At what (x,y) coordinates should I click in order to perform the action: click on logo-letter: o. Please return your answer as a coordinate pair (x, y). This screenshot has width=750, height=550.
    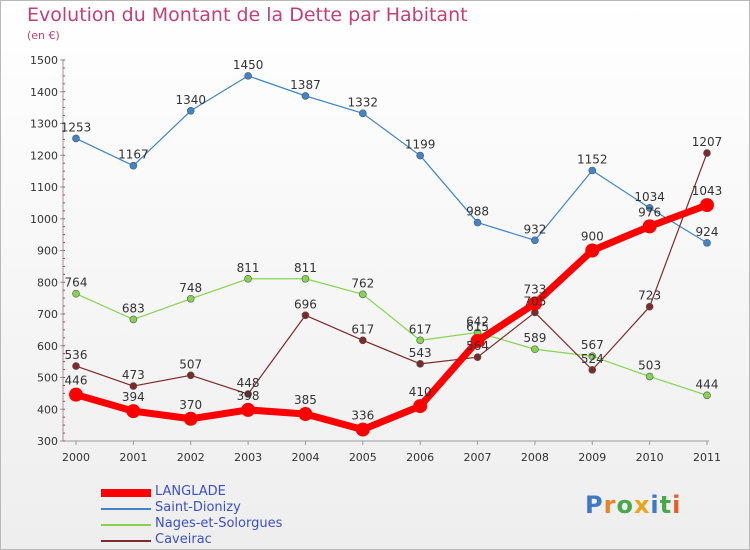
    Looking at the image, I should click on (625, 505).